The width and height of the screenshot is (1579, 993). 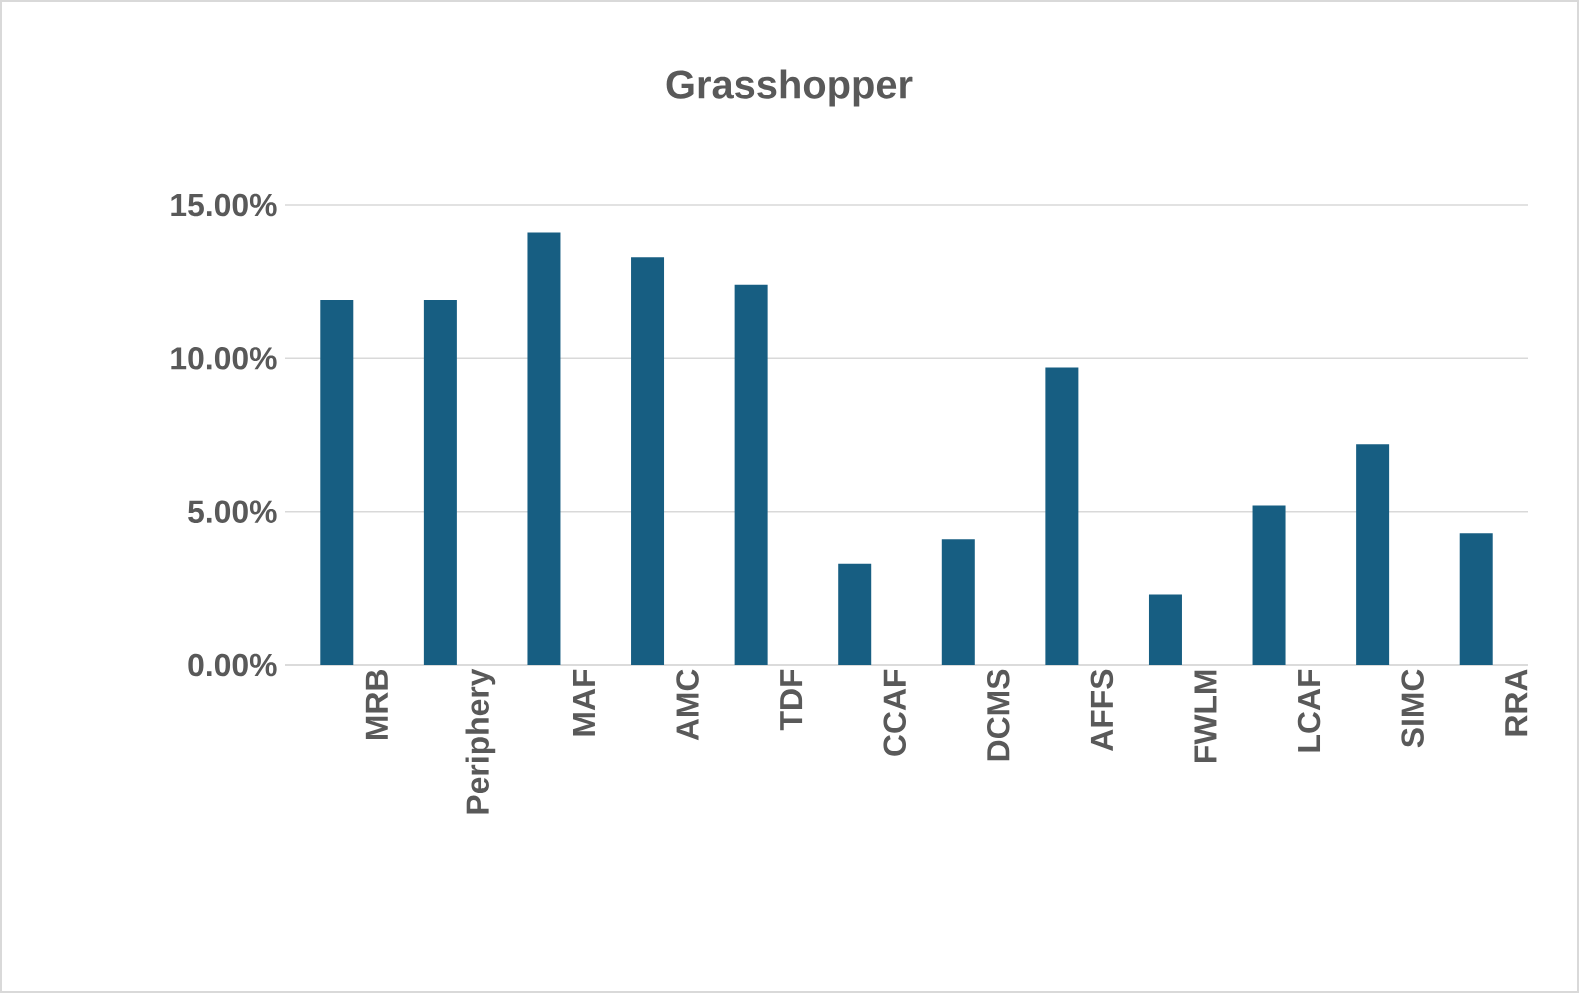 I want to click on x-tick-label: MAF, so click(x=584, y=702).